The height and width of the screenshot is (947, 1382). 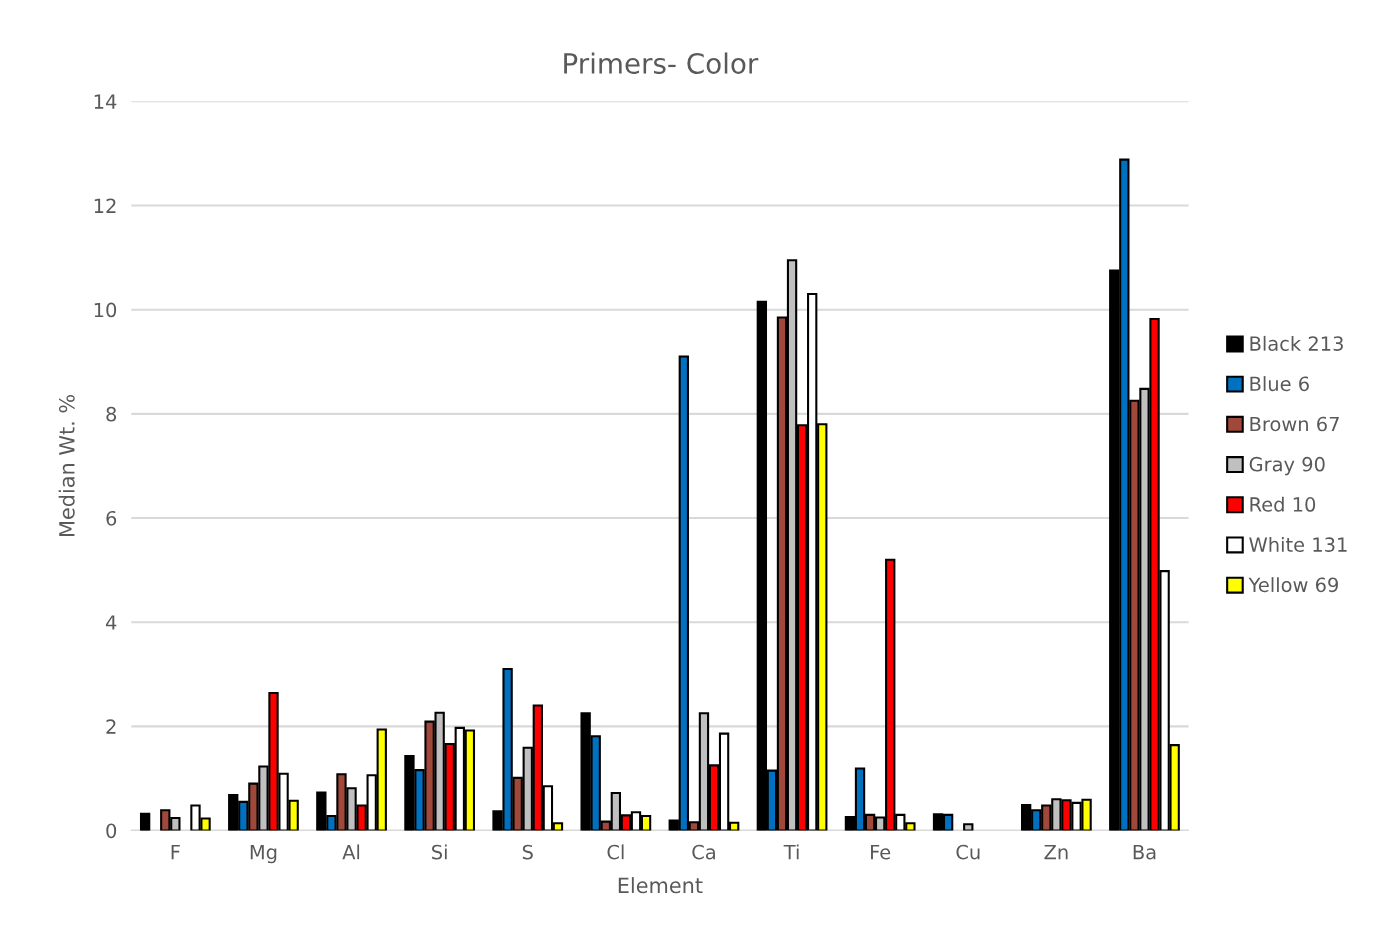 What do you see at coordinates (263, 854) in the screenshot?
I see `x-tick-label: Mg` at bounding box center [263, 854].